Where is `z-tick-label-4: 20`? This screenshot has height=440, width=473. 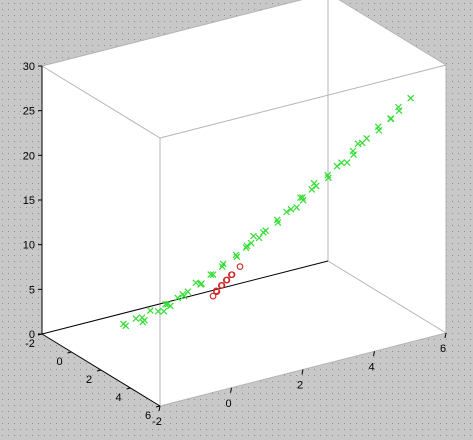
z-tick-label-4: 20 is located at coordinates (29, 156).